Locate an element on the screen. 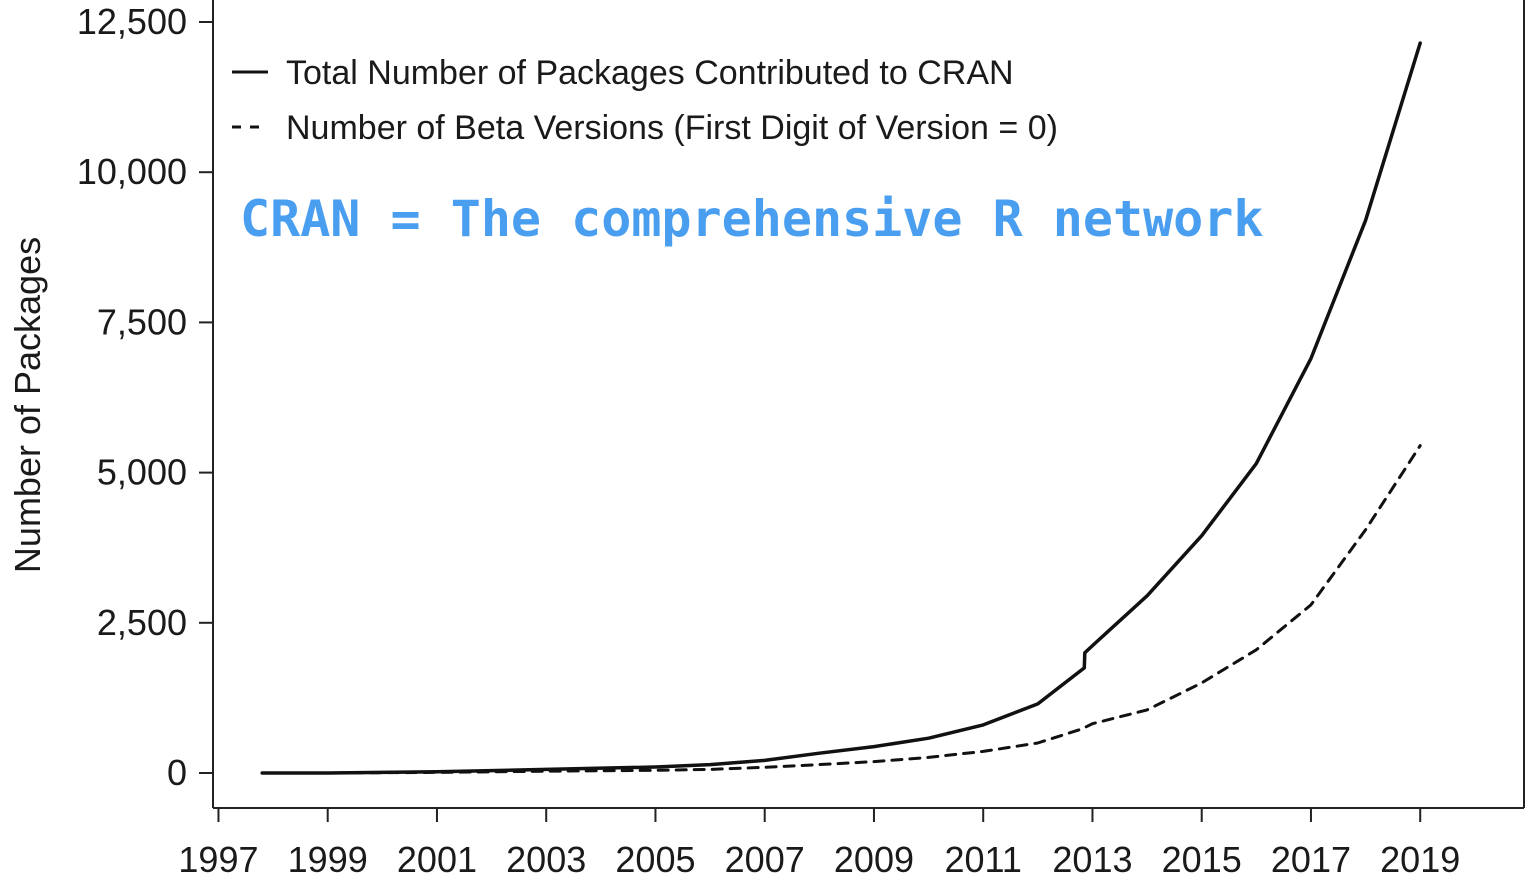 The width and height of the screenshot is (1528, 886). x-tick-label: 2001 is located at coordinates (437, 859).